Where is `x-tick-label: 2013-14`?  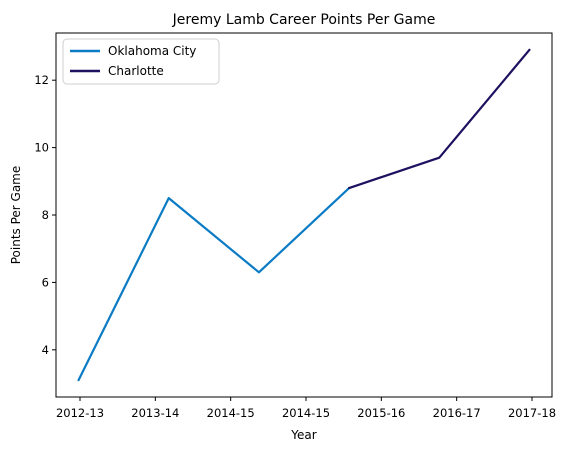
x-tick-label: 2013-14 is located at coordinates (155, 413).